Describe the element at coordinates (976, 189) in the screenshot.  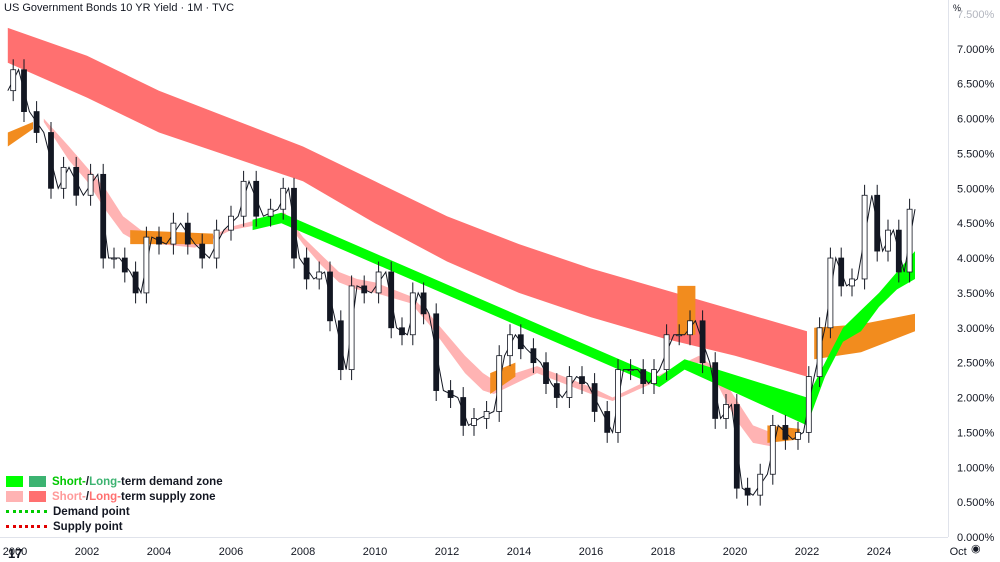
I see `y-tick-label: 5.000%` at that location.